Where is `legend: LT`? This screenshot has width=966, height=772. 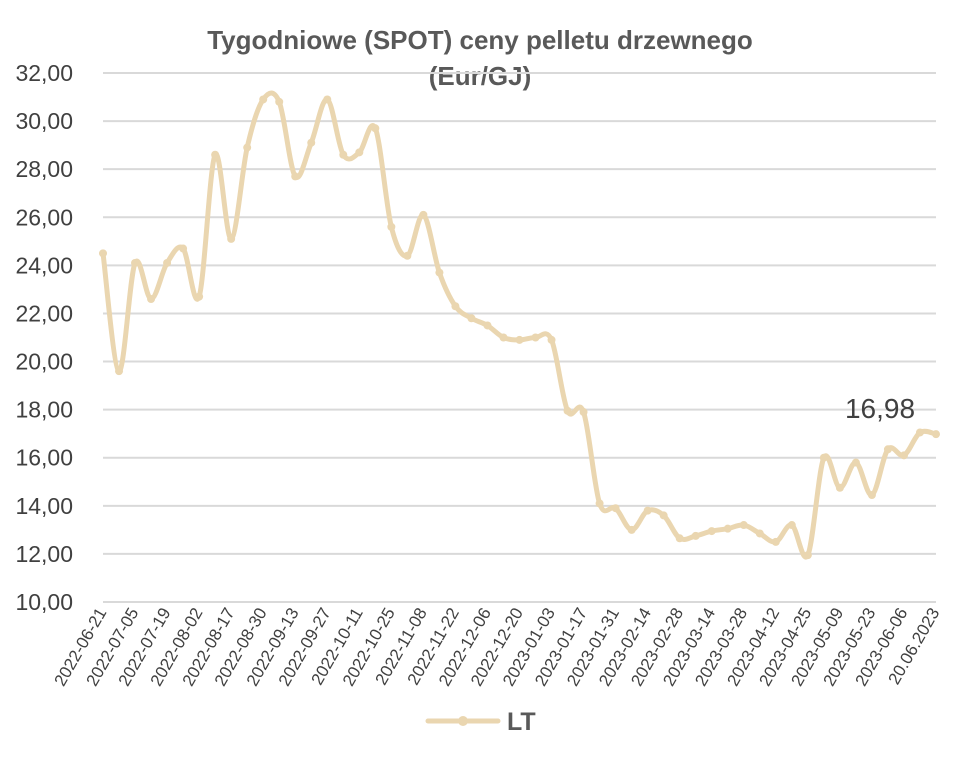
legend: LT is located at coordinates (480, 722).